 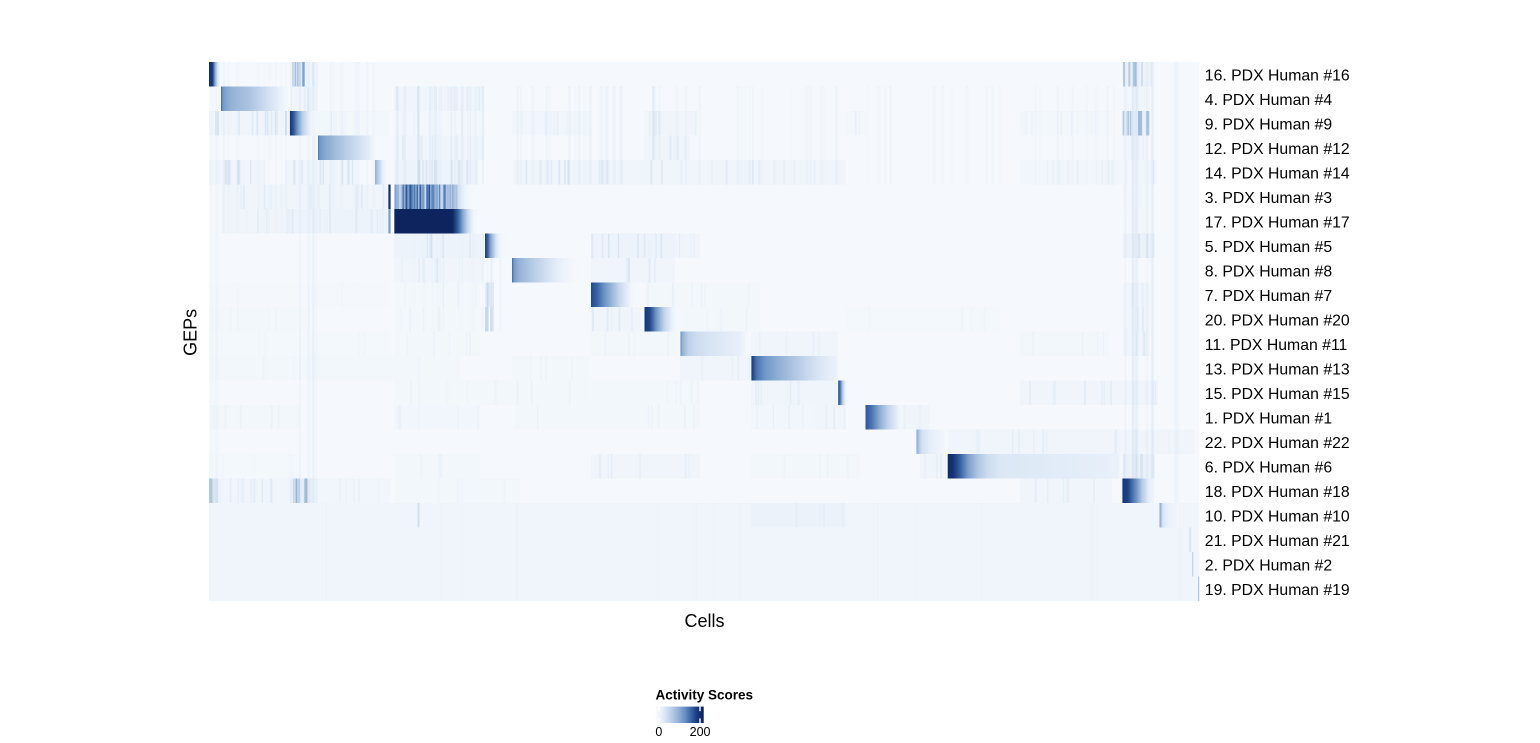 I want to click on svg-text: 5. PDX Human #5, so click(x=1269, y=247).